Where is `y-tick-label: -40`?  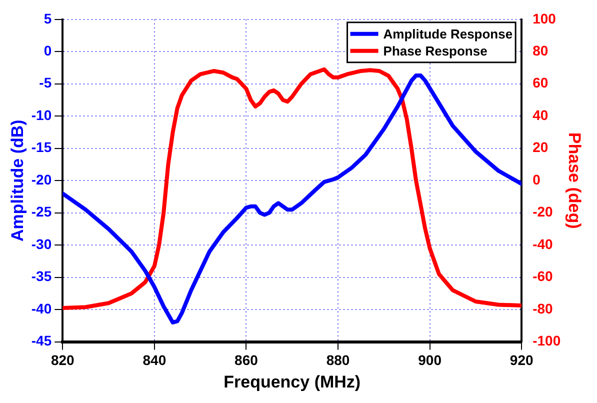
y-tick-label: -40 is located at coordinates (41, 308).